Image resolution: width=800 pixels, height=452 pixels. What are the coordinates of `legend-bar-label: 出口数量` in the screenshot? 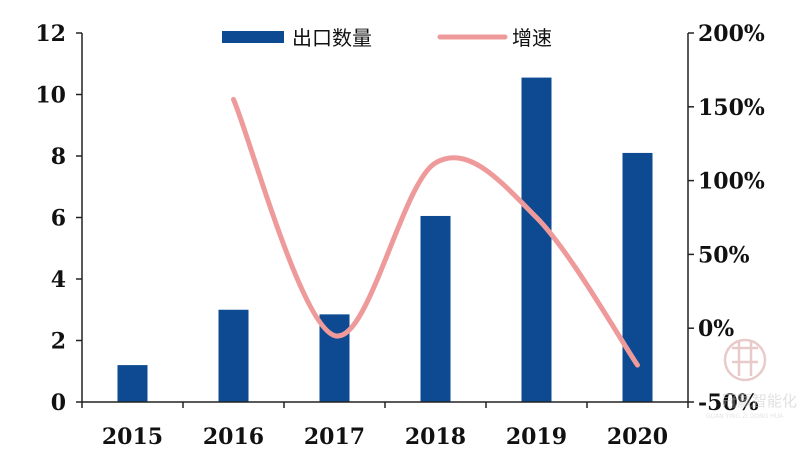 It's located at (332, 38).